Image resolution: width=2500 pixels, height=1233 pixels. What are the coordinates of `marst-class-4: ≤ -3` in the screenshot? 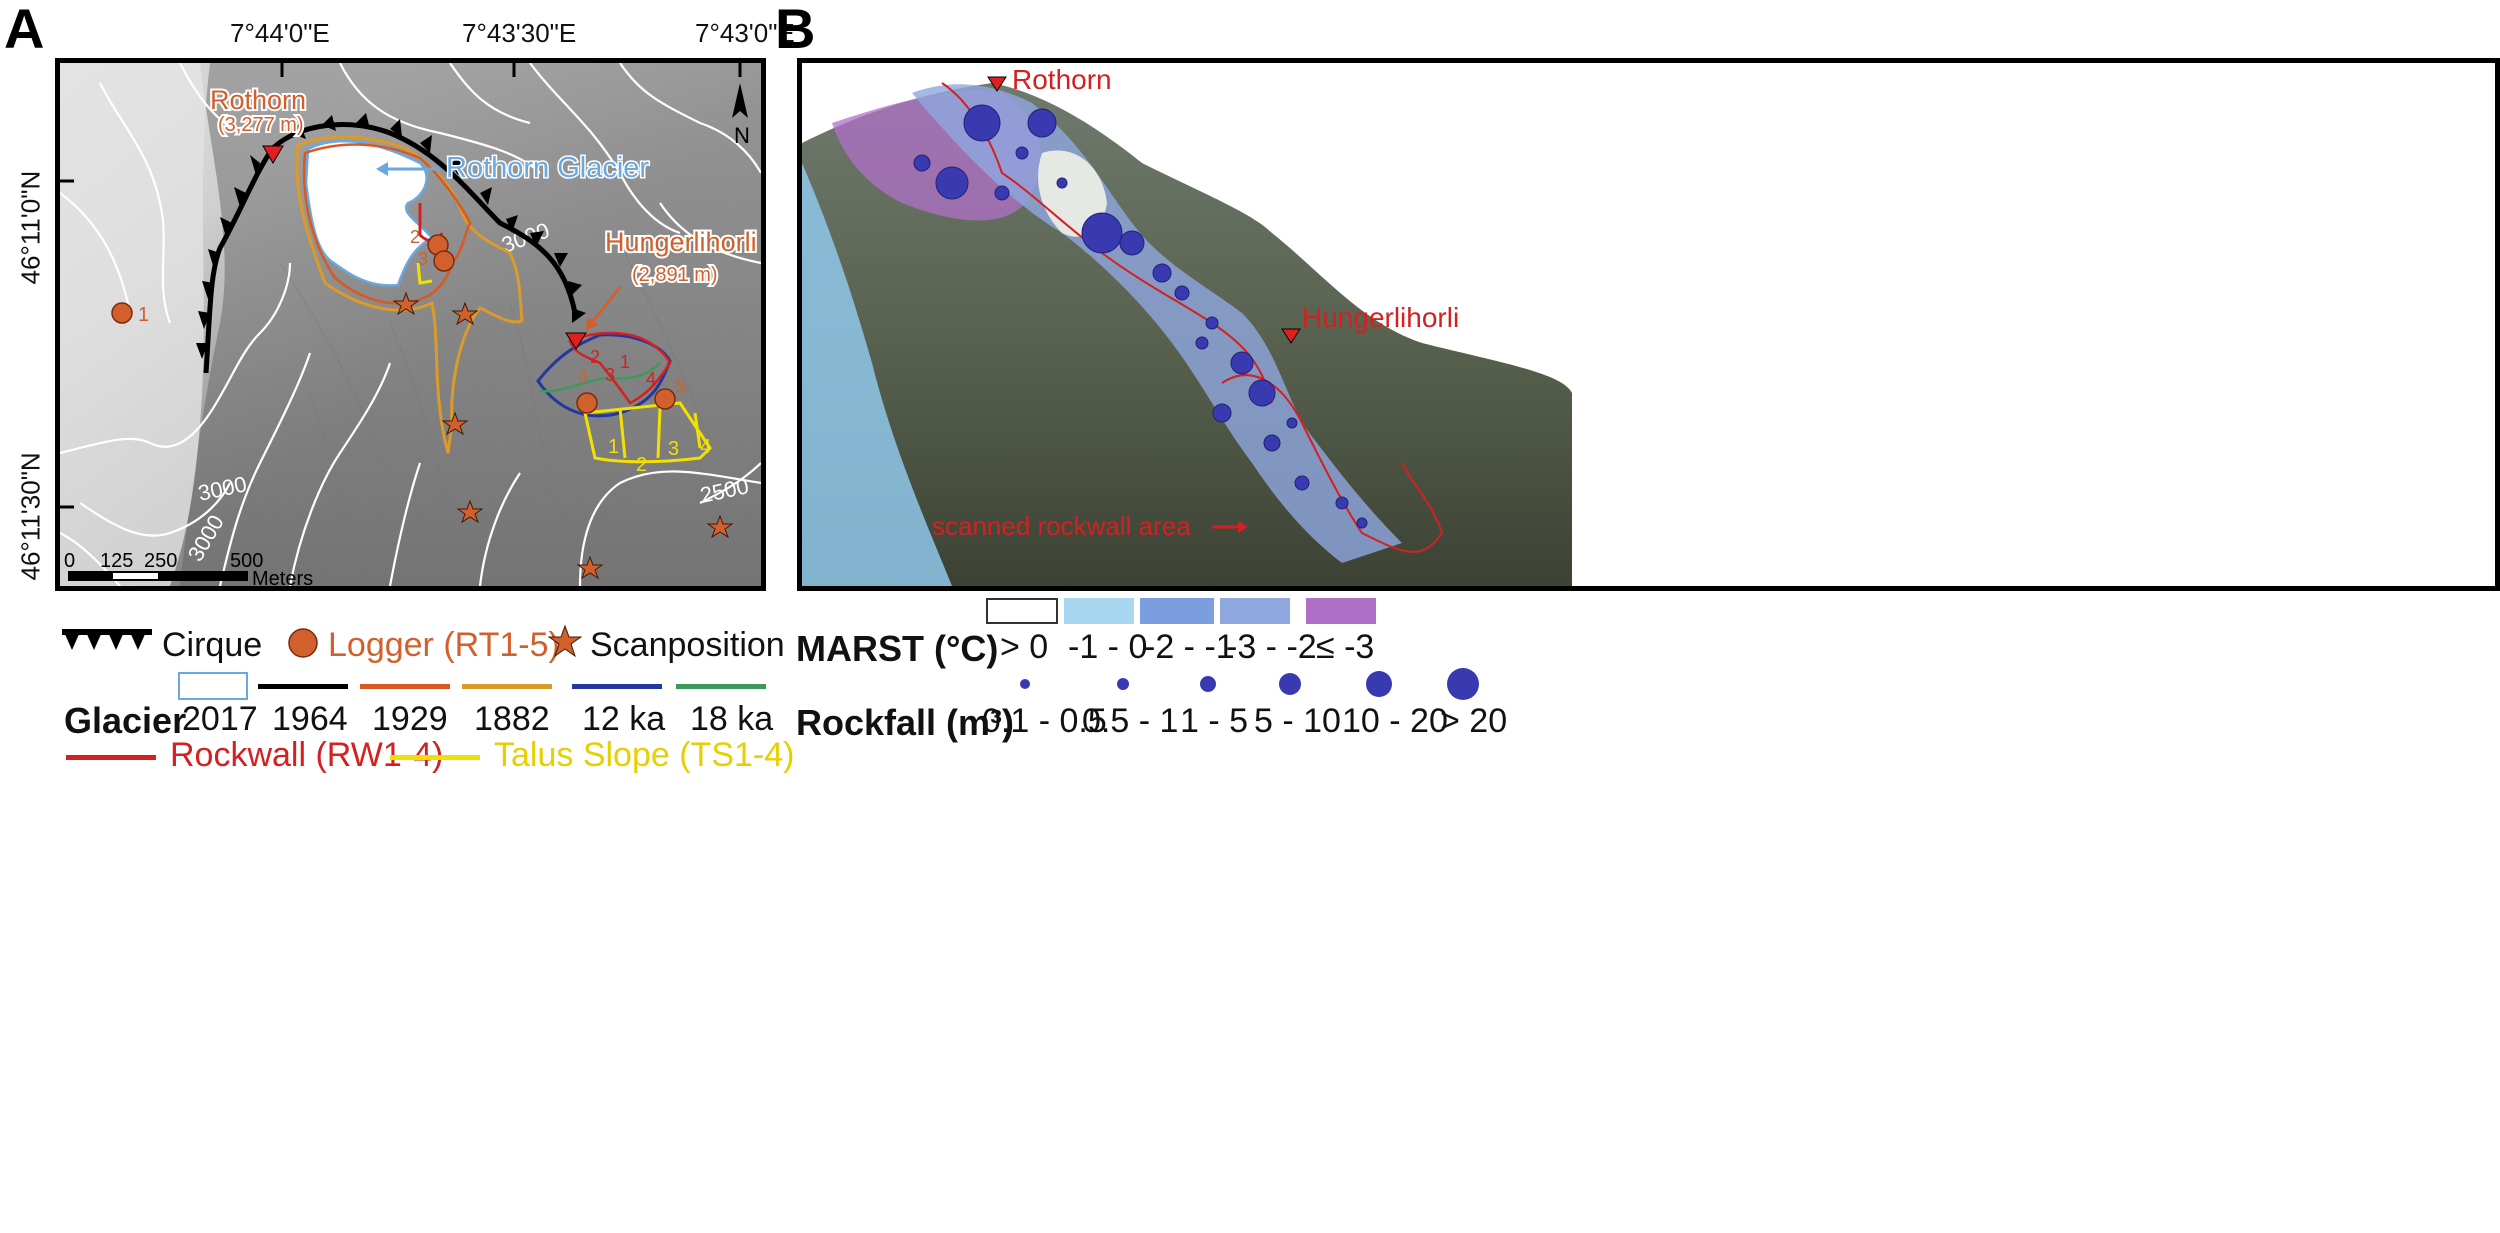 It's located at (1345, 647).